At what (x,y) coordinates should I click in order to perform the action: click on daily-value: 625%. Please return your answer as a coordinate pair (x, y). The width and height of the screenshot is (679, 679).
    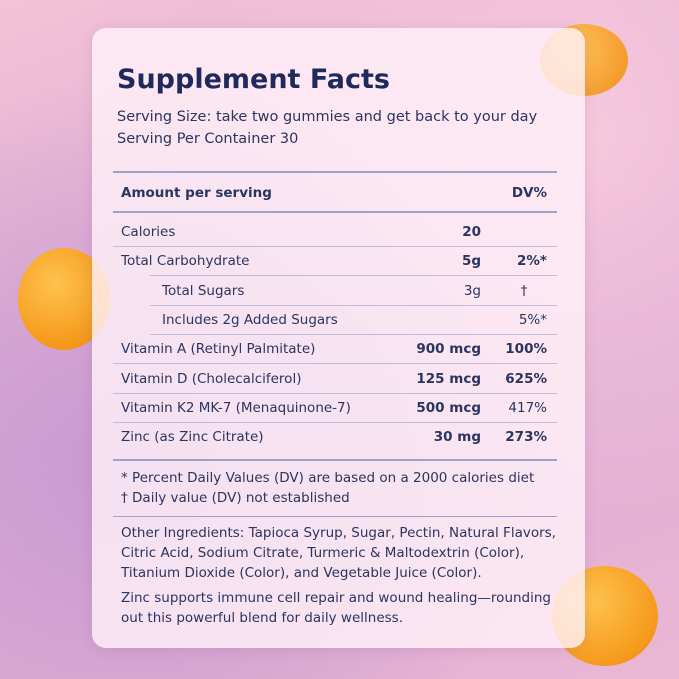
    Looking at the image, I should click on (526, 378).